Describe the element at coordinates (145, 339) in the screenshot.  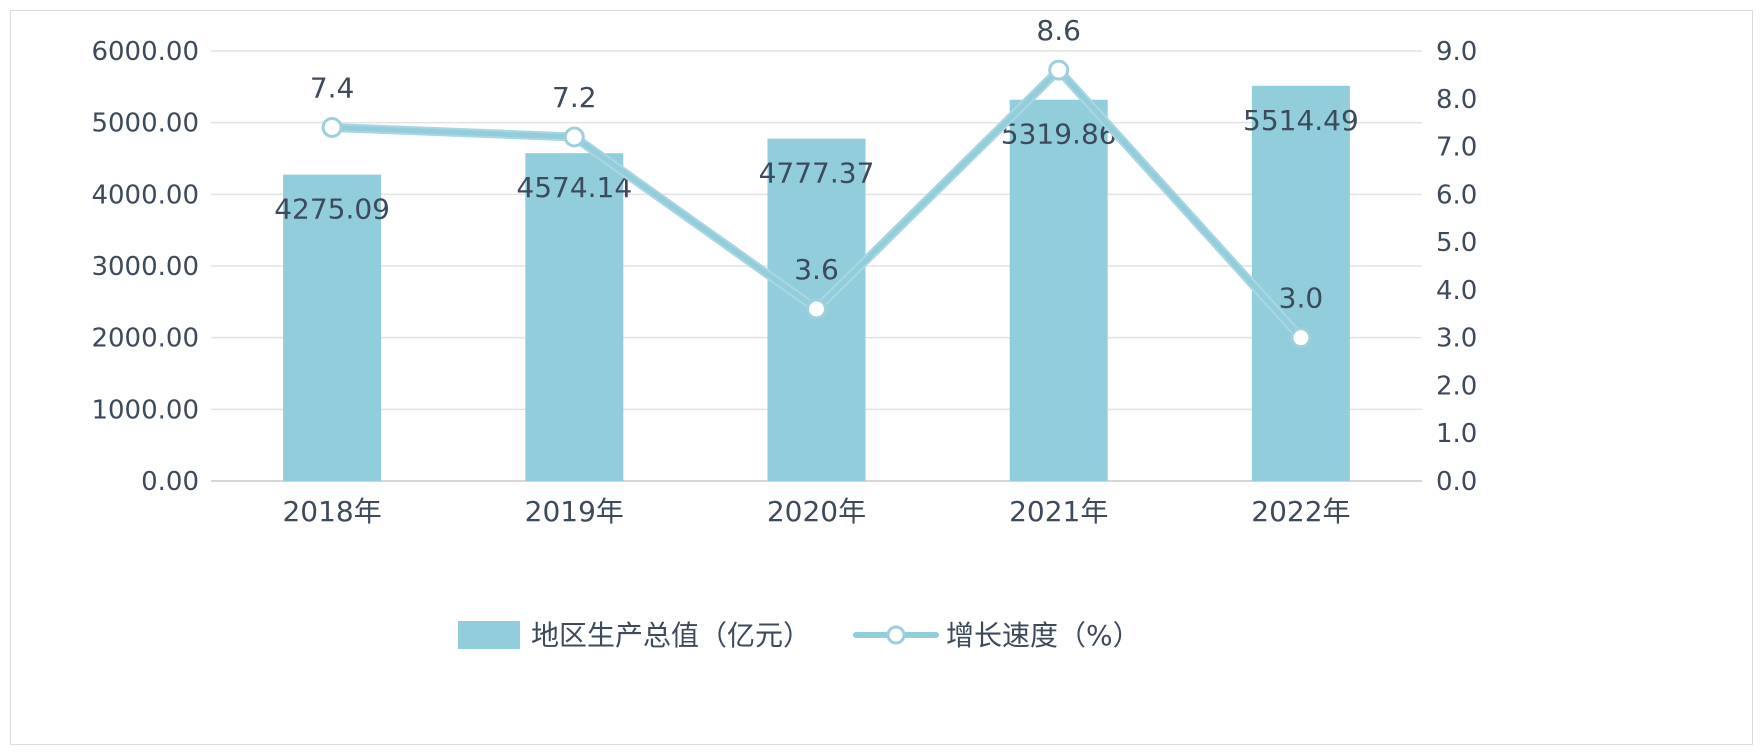
I see `y-left-tick-label: 2000.00` at that location.